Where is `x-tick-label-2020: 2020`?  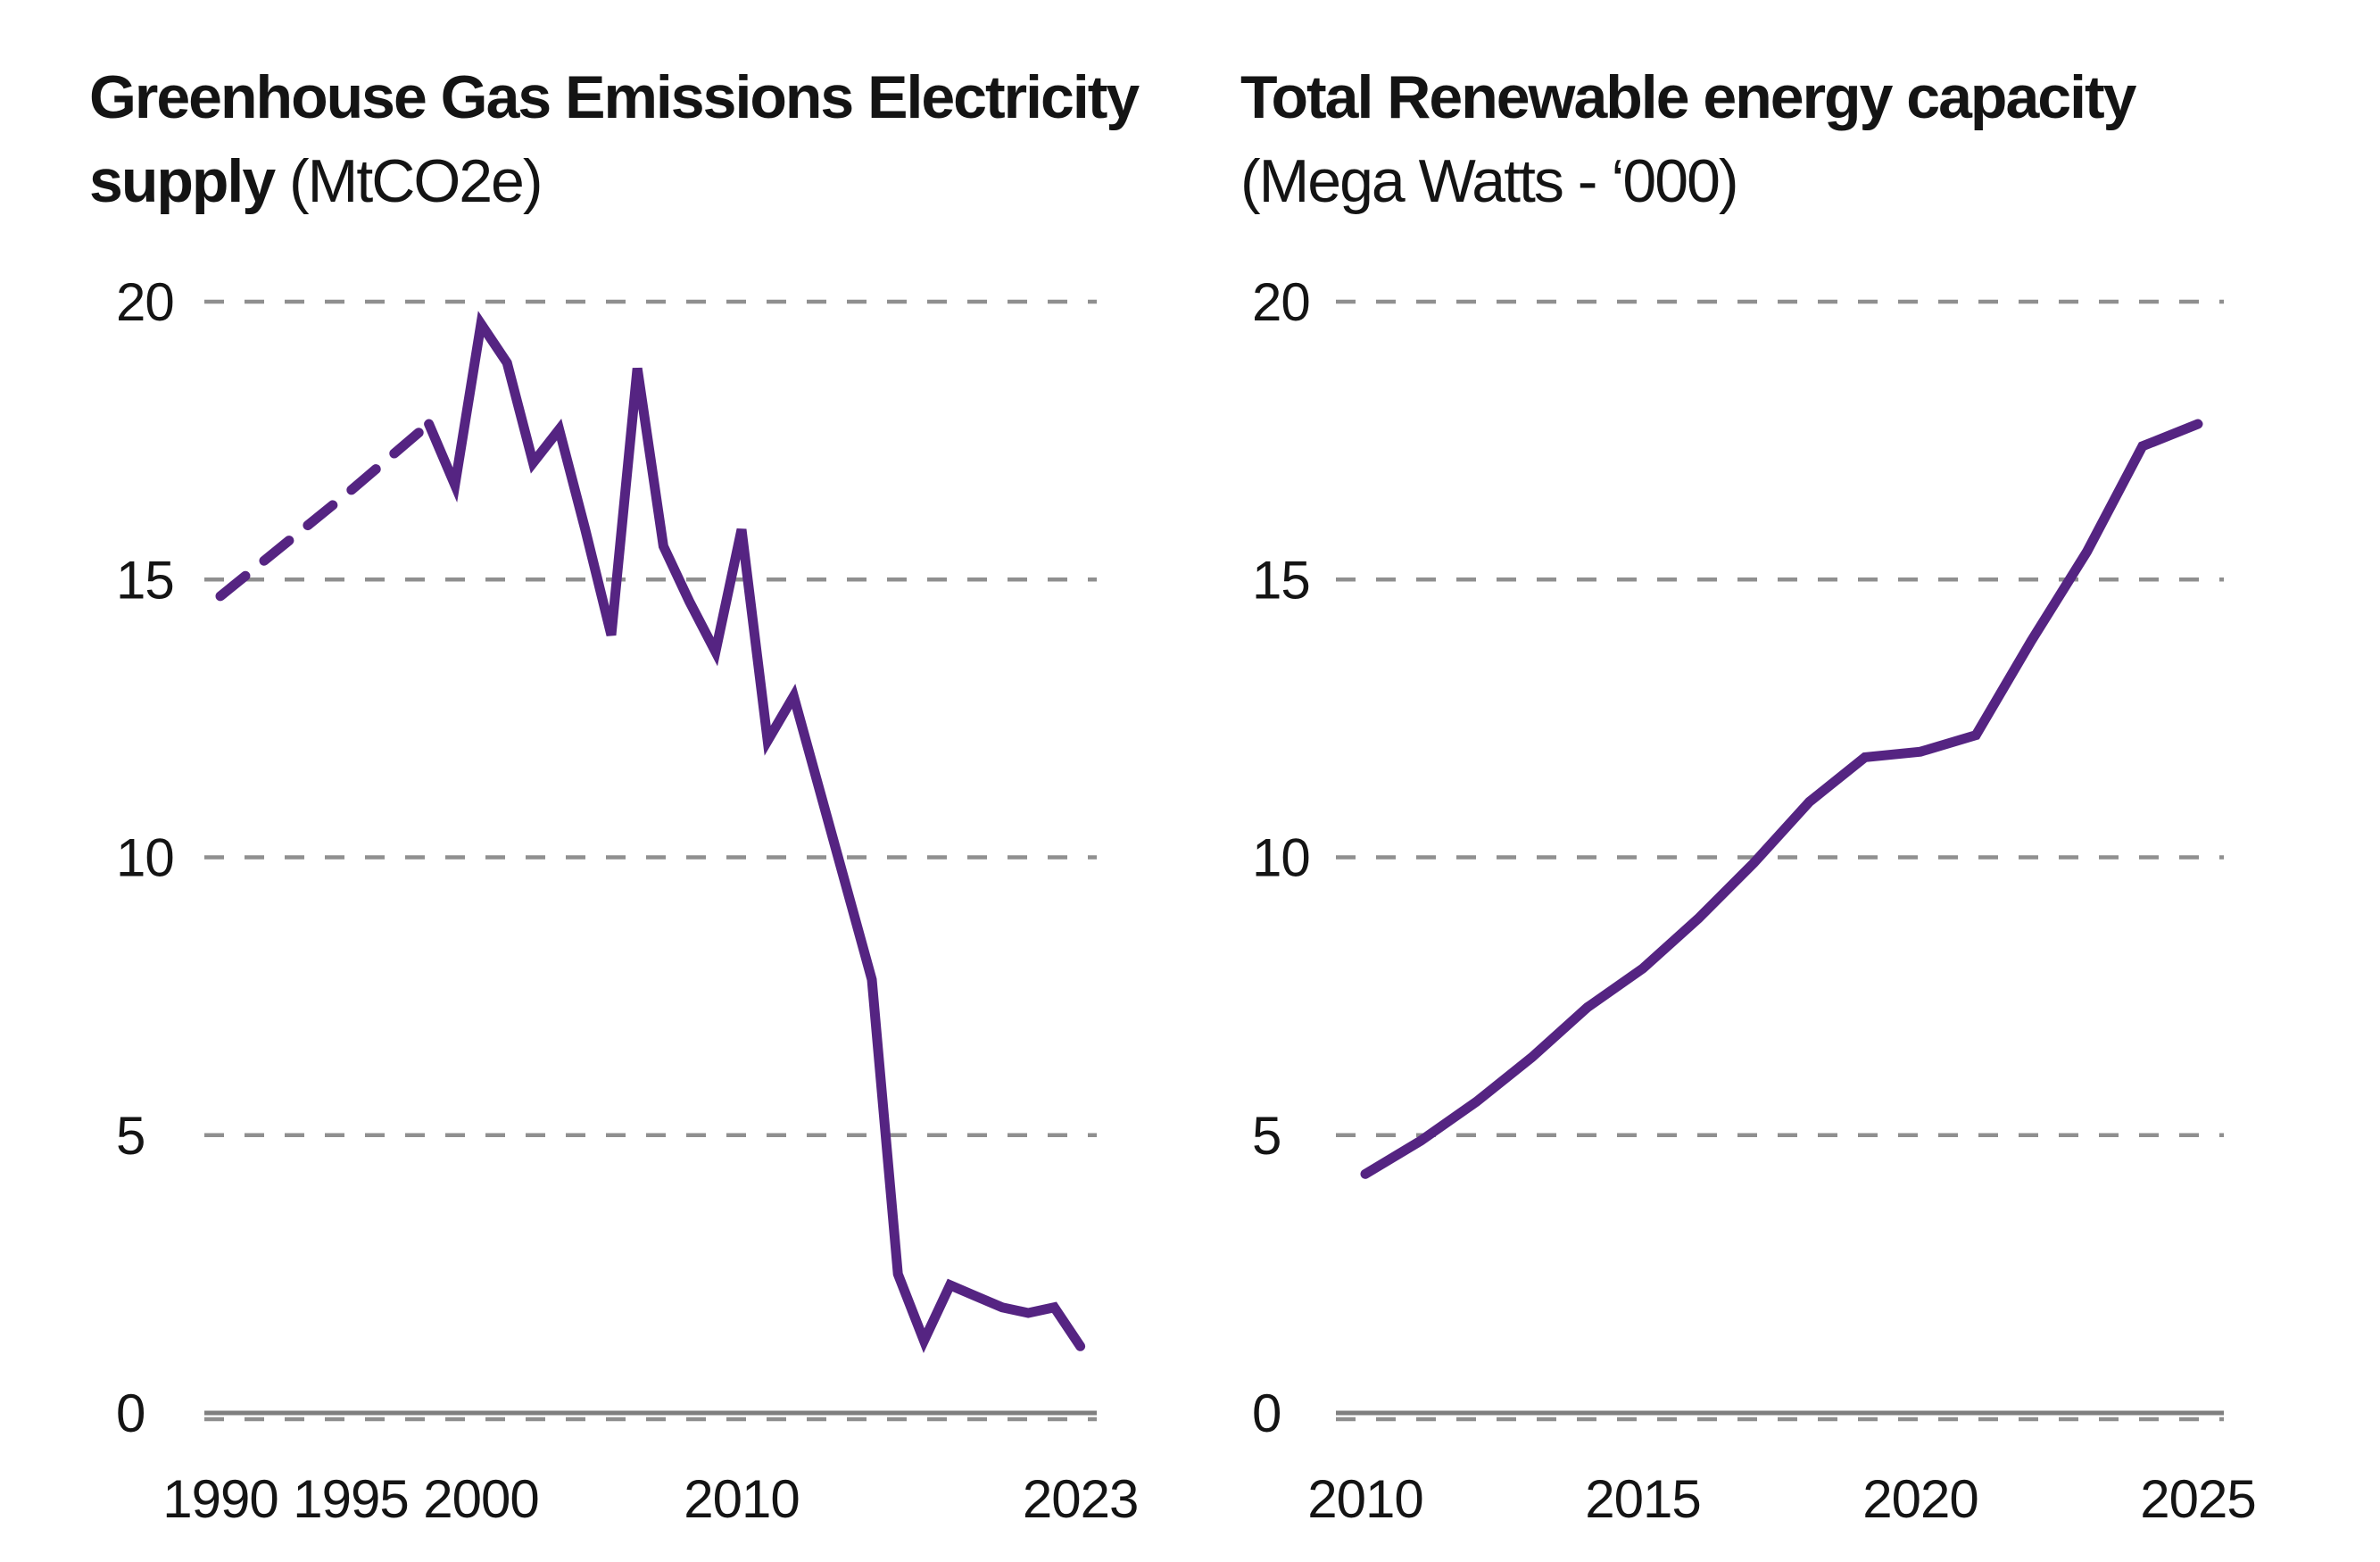
x-tick-label-2020: 2020 is located at coordinates (1920, 1499).